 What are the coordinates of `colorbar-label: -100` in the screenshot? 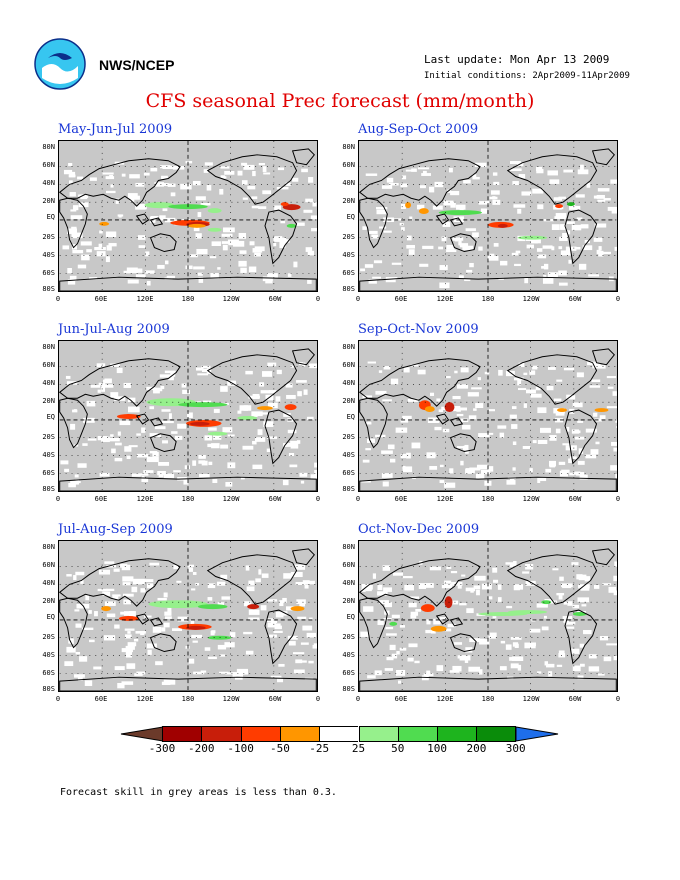 It's located at (240, 748).